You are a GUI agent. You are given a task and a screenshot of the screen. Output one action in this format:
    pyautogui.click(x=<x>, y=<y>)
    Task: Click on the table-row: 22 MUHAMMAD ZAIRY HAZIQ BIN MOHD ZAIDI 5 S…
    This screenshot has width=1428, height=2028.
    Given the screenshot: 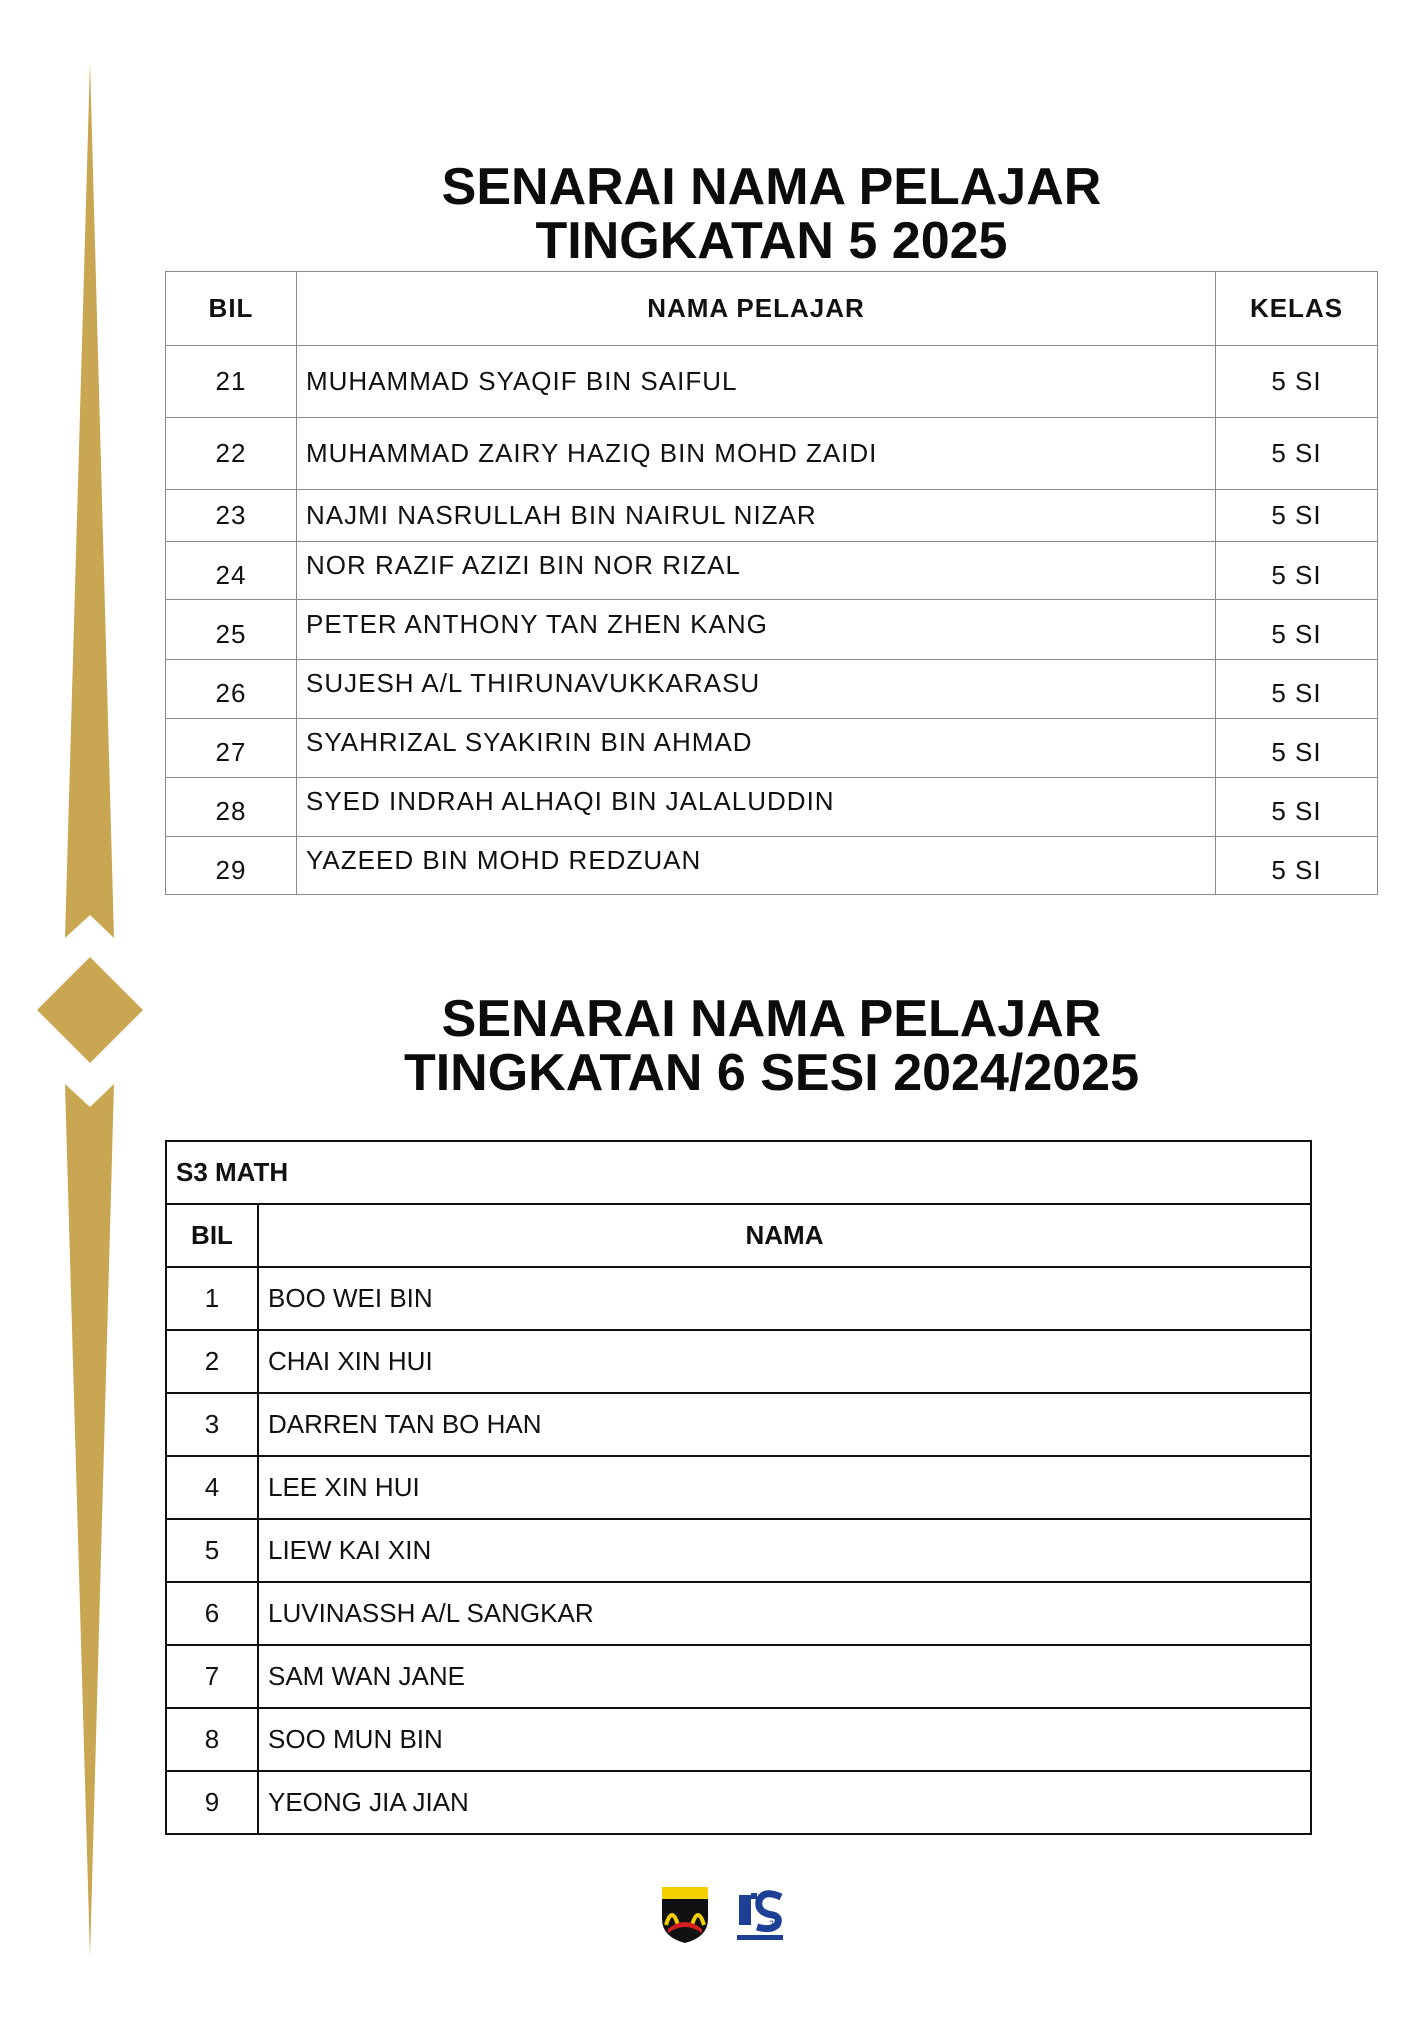 What is the action you would take?
    pyautogui.click(x=771, y=453)
    